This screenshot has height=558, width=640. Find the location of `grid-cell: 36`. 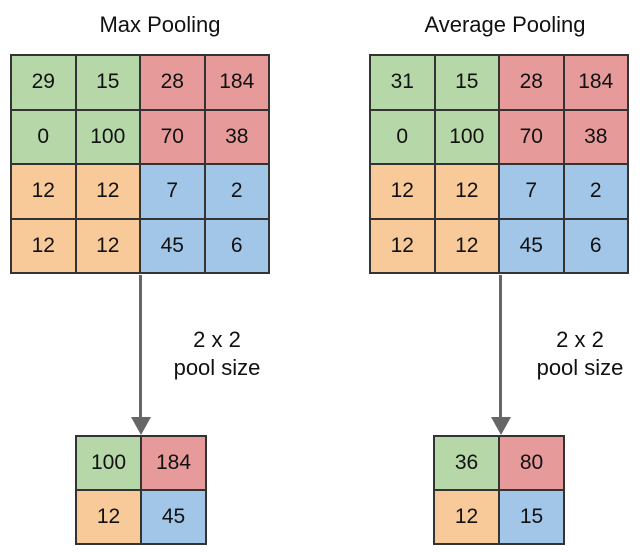

grid-cell: 36 is located at coordinates (466, 463).